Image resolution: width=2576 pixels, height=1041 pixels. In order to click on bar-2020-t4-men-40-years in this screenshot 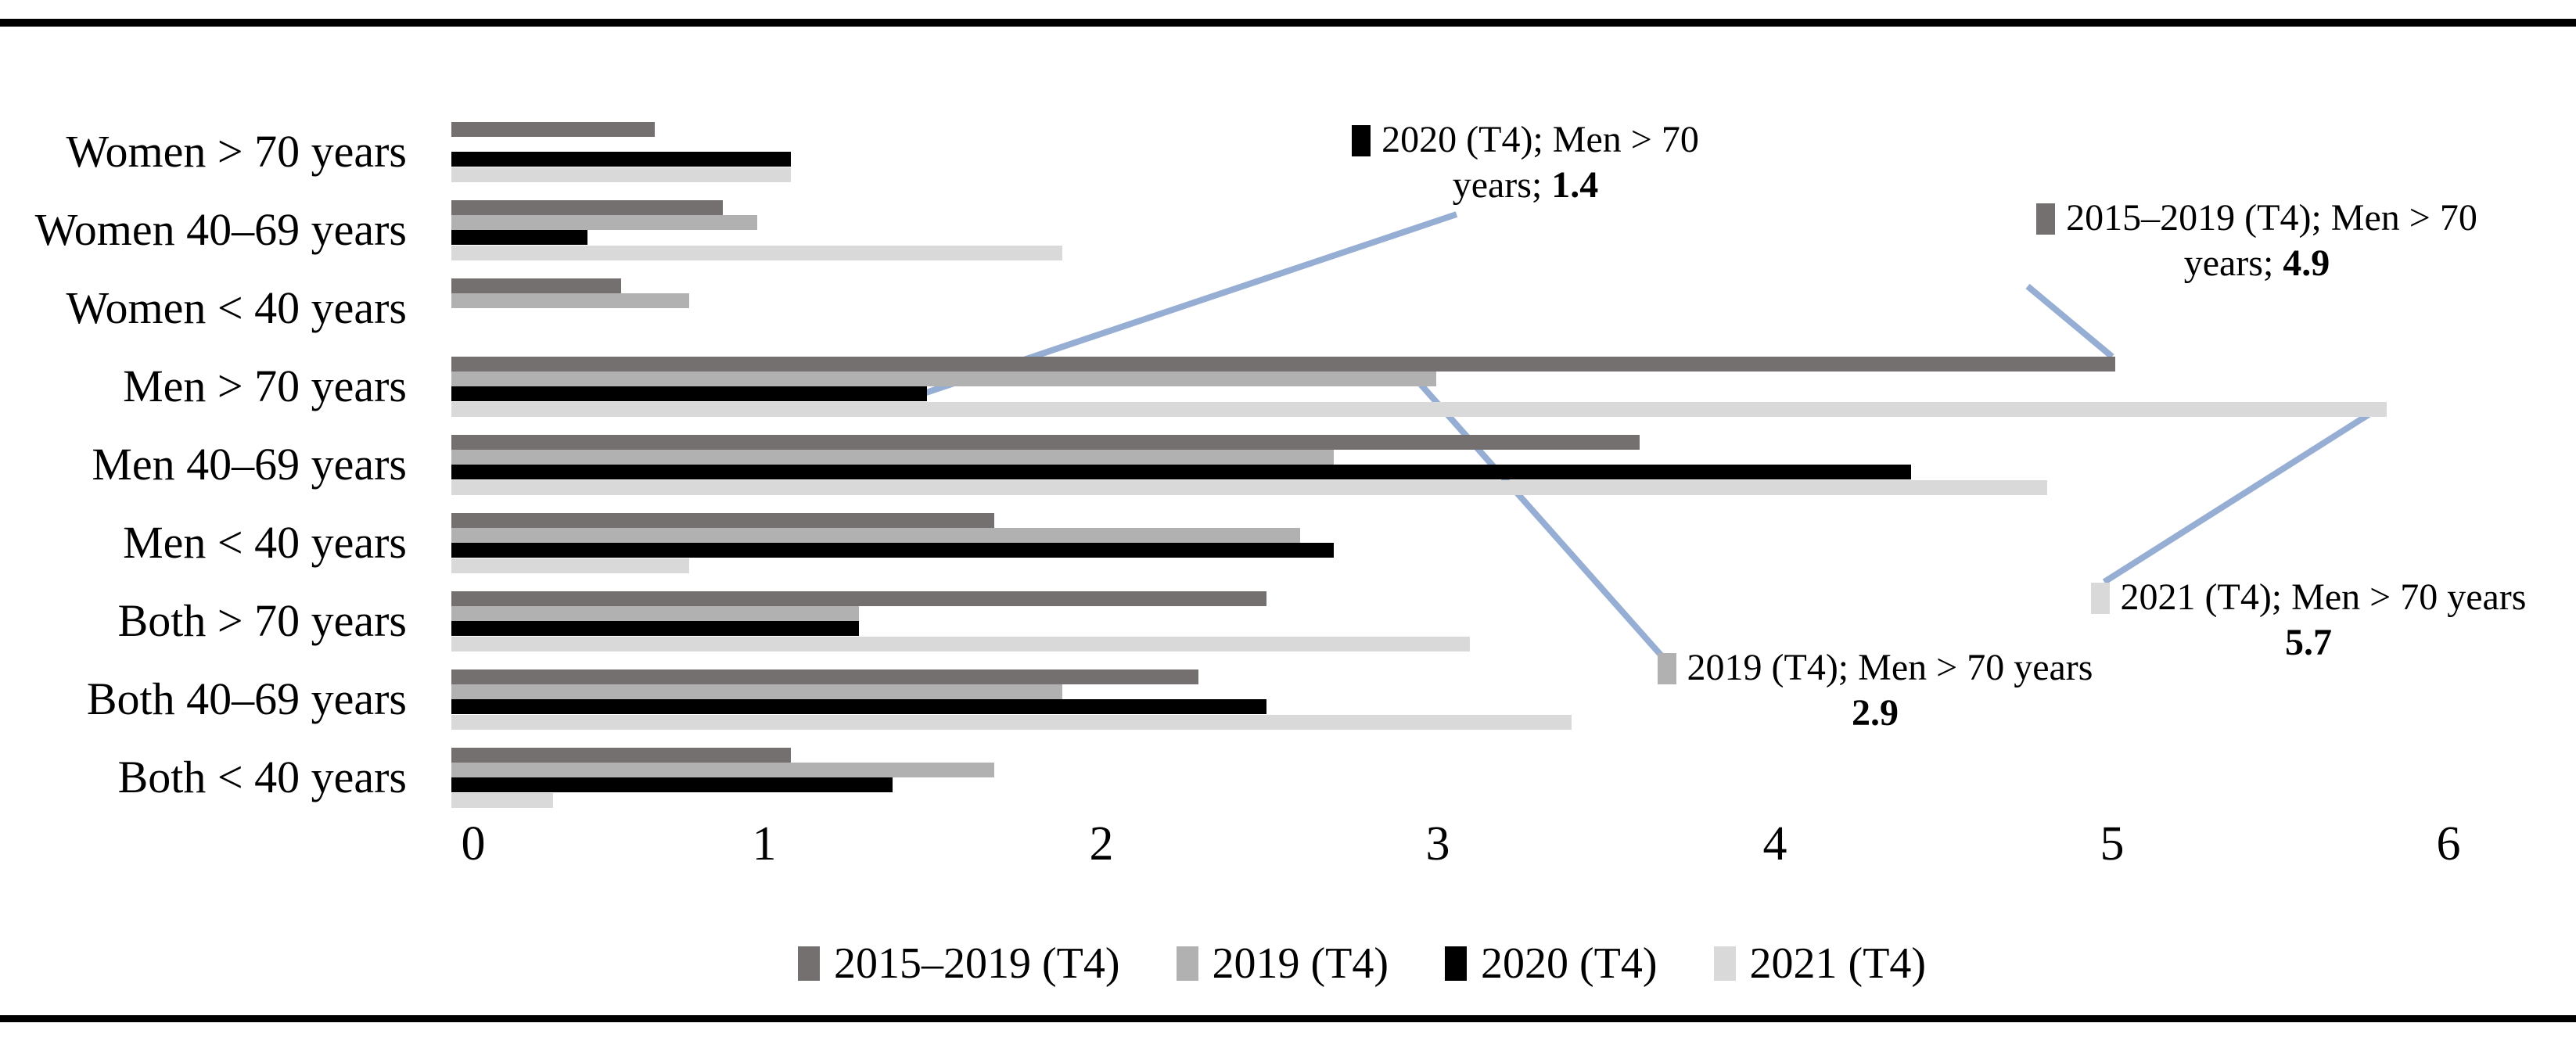, I will do `click(893, 550)`.